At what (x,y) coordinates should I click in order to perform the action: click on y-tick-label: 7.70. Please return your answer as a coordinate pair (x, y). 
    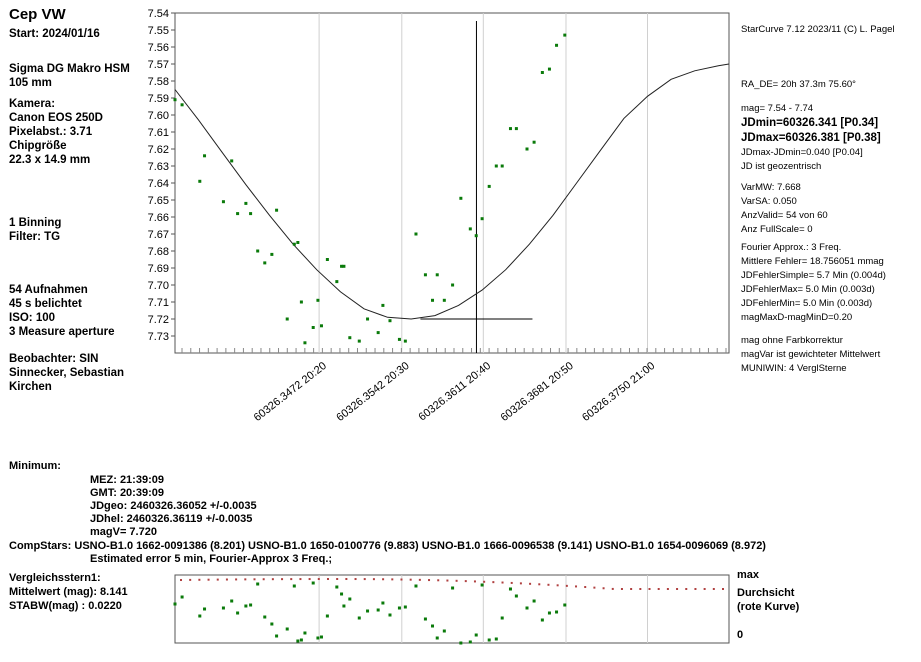
    Looking at the image, I should click on (158, 286).